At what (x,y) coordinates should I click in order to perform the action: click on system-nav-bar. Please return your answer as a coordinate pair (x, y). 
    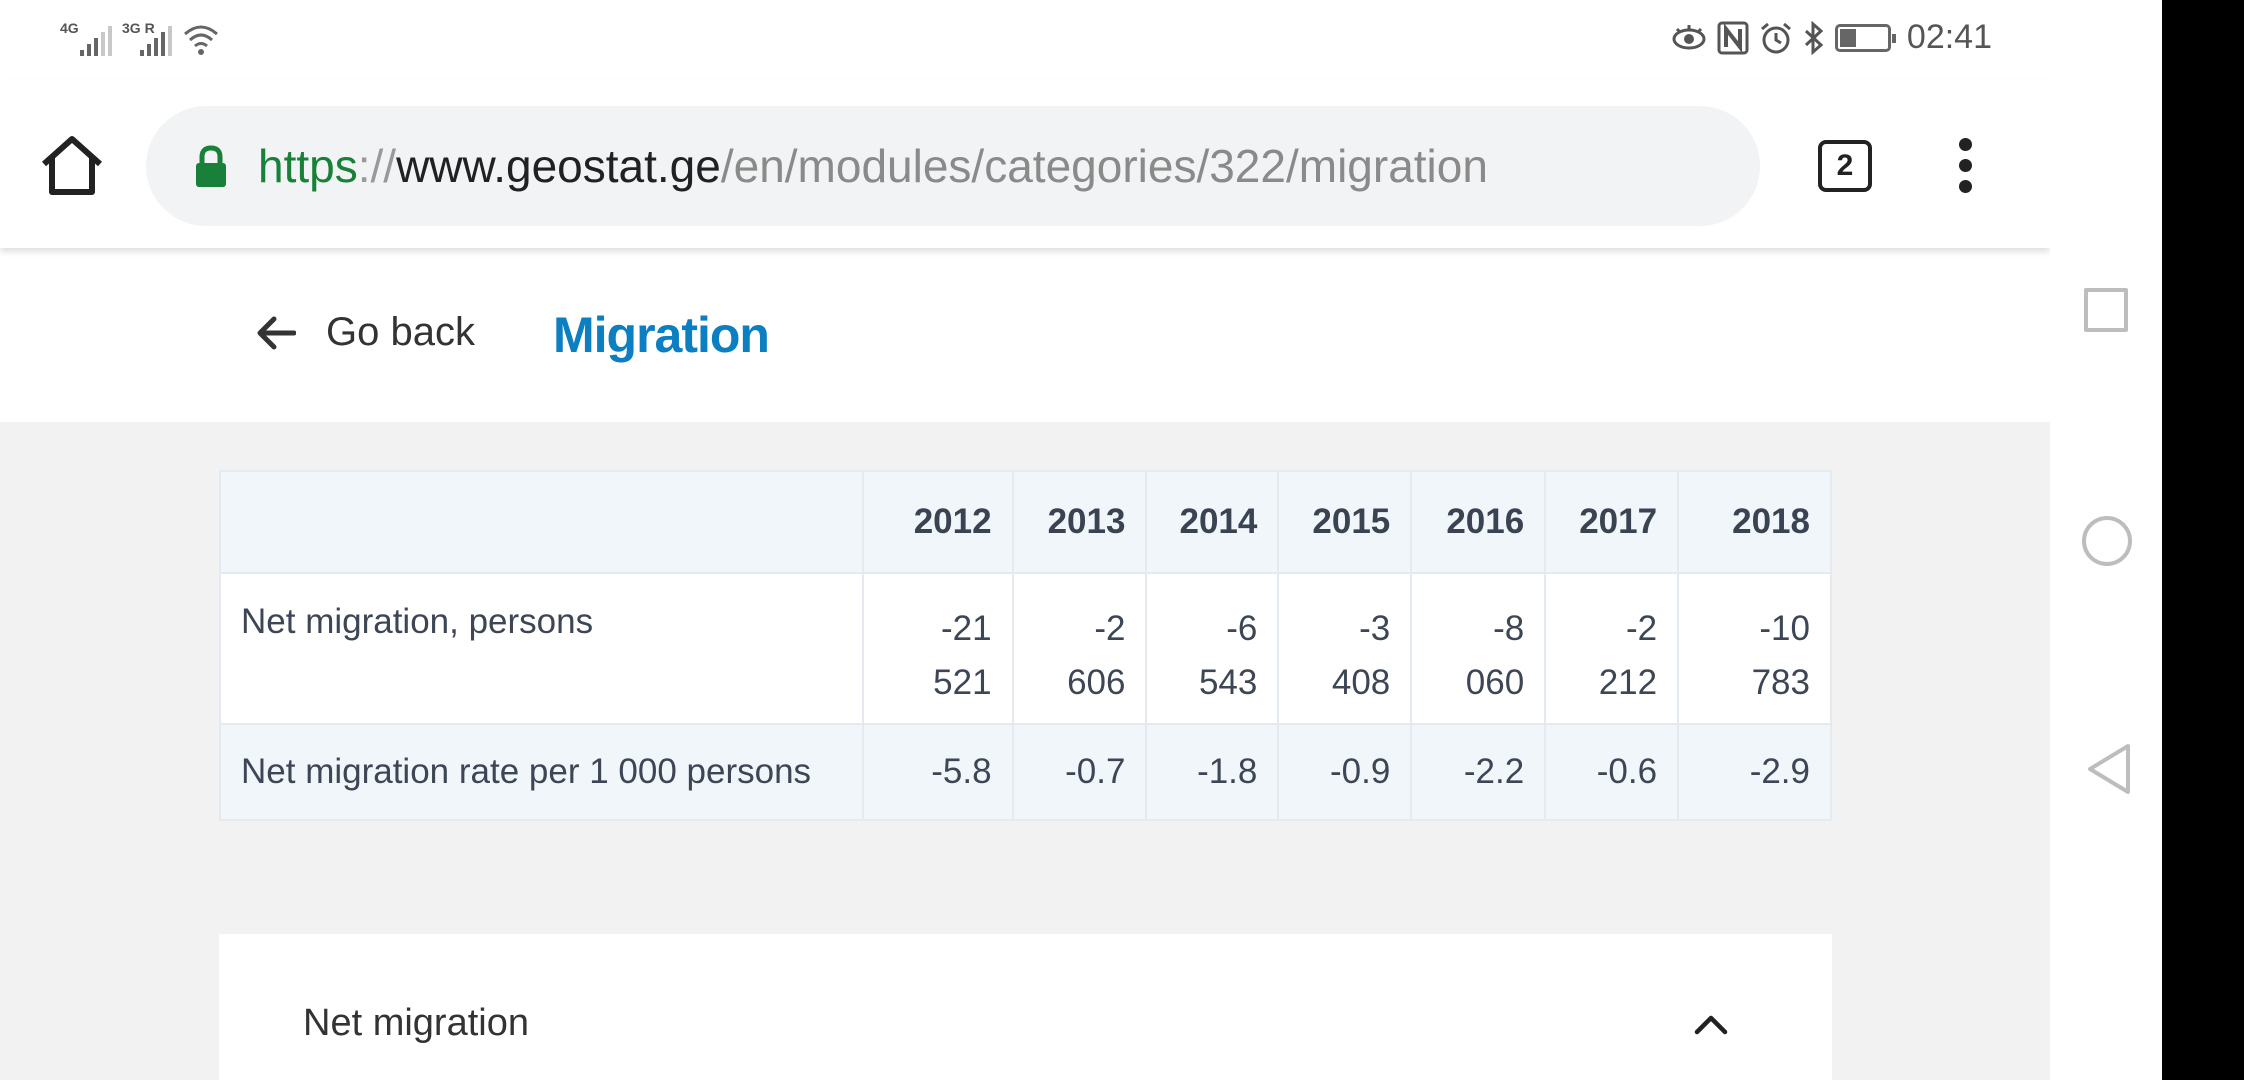
    Looking at the image, I should click on (2106, 540).